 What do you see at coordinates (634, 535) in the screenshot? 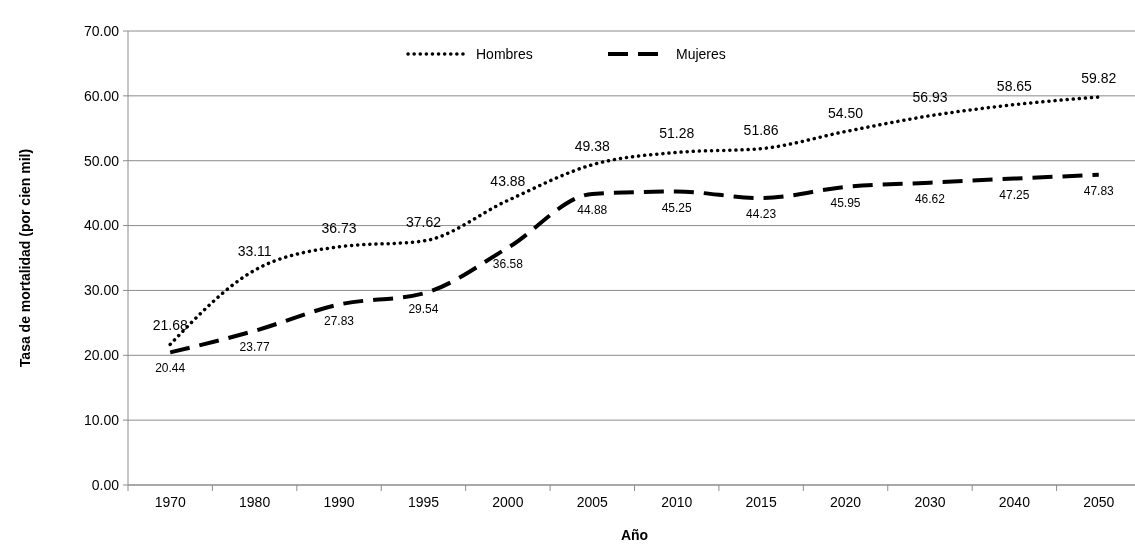
I see `x-axis-title: Año` at bounding box center [634, 535].